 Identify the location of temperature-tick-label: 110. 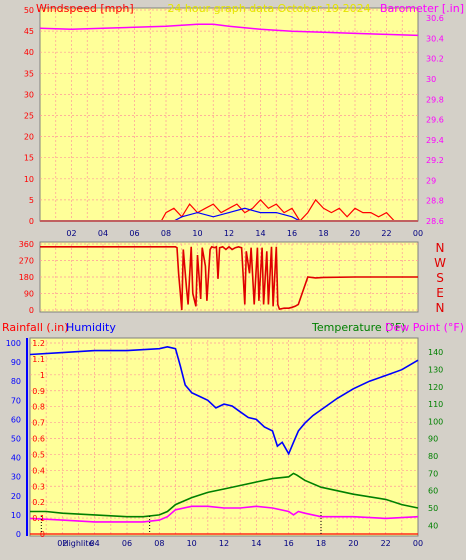
(435, 404).